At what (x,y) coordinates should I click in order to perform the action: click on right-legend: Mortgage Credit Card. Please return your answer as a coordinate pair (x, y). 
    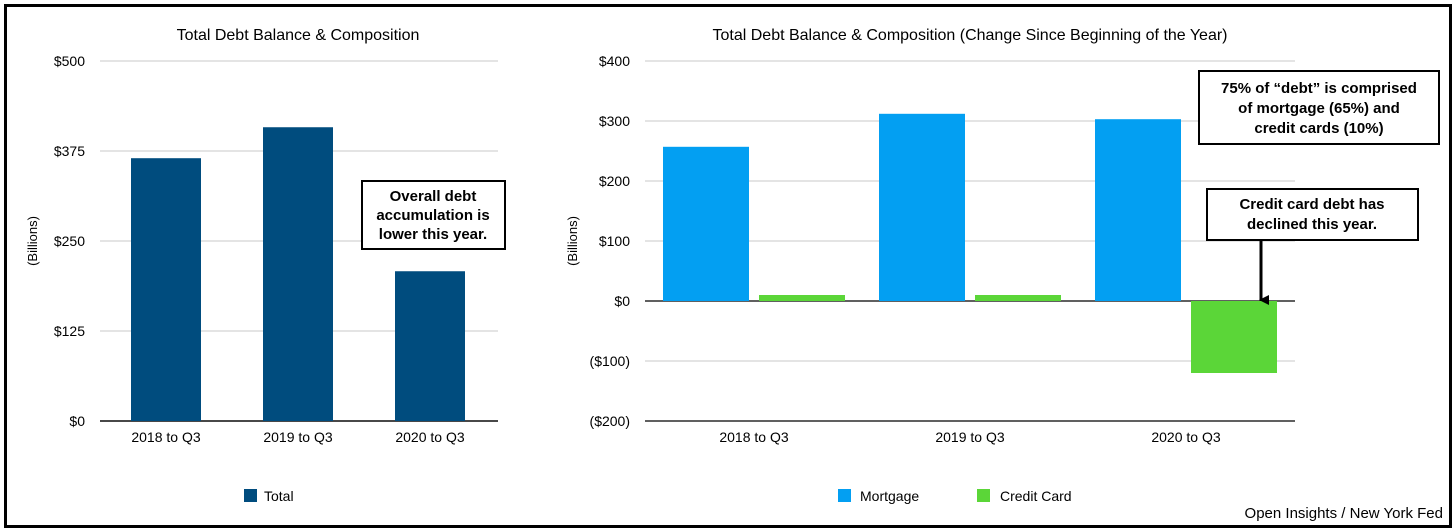
    Looking at the image, I should click on (955, 496).